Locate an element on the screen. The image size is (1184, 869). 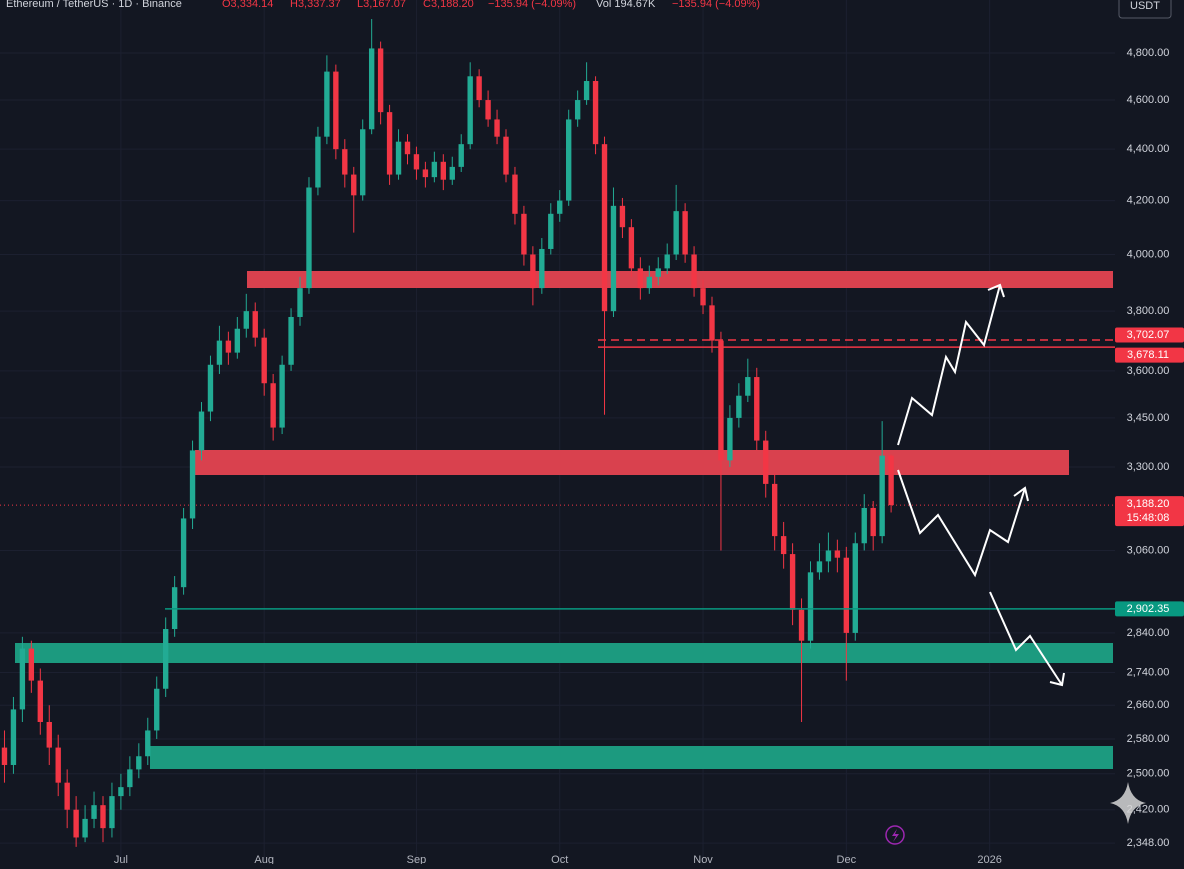
event-icon is located at coordinates (895, 835).